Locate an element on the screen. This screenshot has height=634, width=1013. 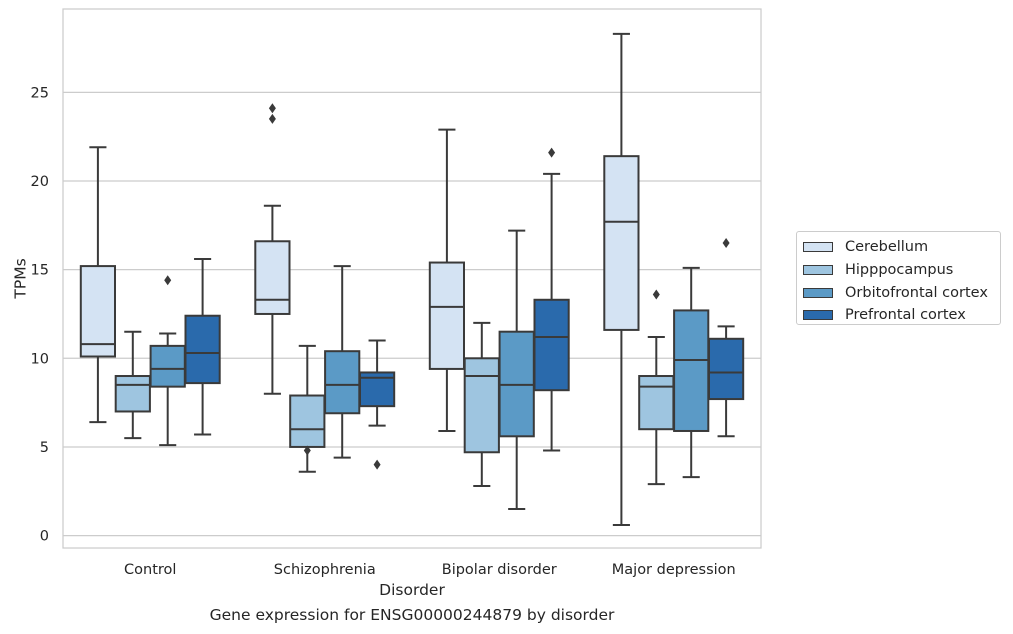
legend-label: Orbitofrontal cortex is located at coordinates (916, 292).